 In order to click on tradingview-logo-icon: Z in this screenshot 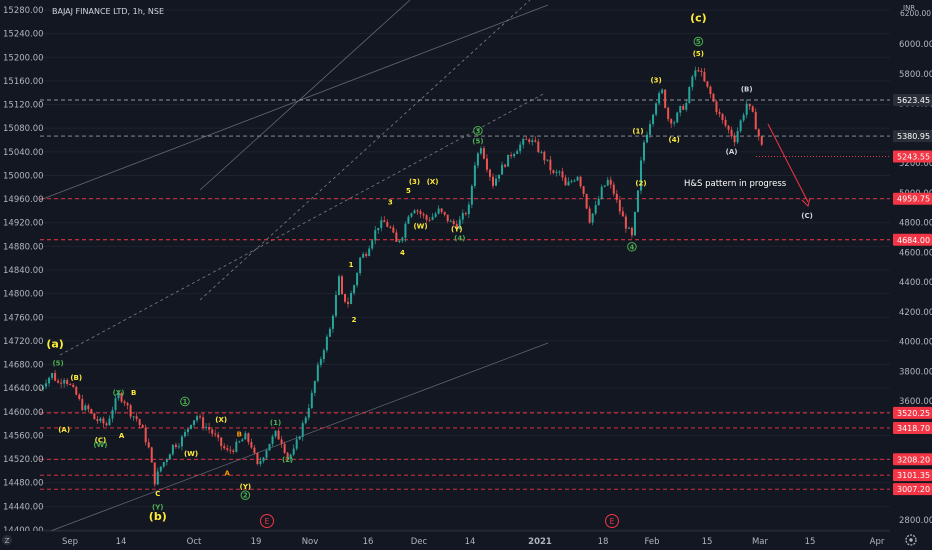, I will do `click(7, 540)`.